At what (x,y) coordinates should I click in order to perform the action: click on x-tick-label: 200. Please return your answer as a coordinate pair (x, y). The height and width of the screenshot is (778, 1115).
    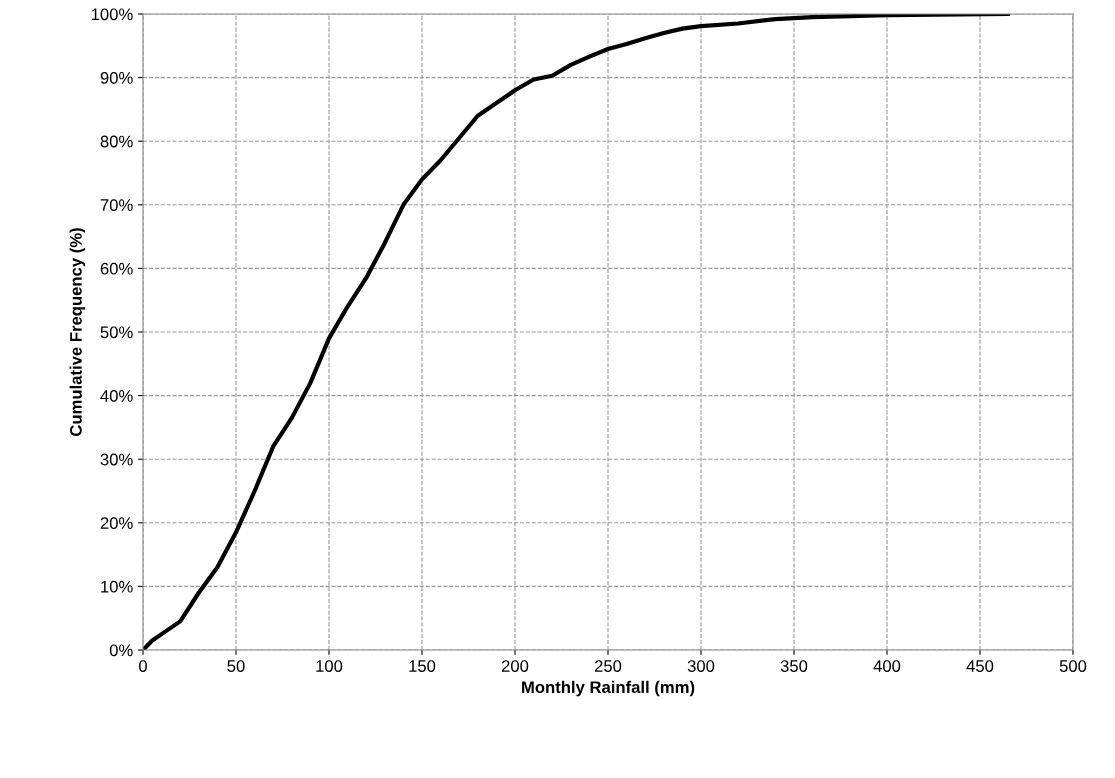
    Looking at the image, I should click on (515, 666).